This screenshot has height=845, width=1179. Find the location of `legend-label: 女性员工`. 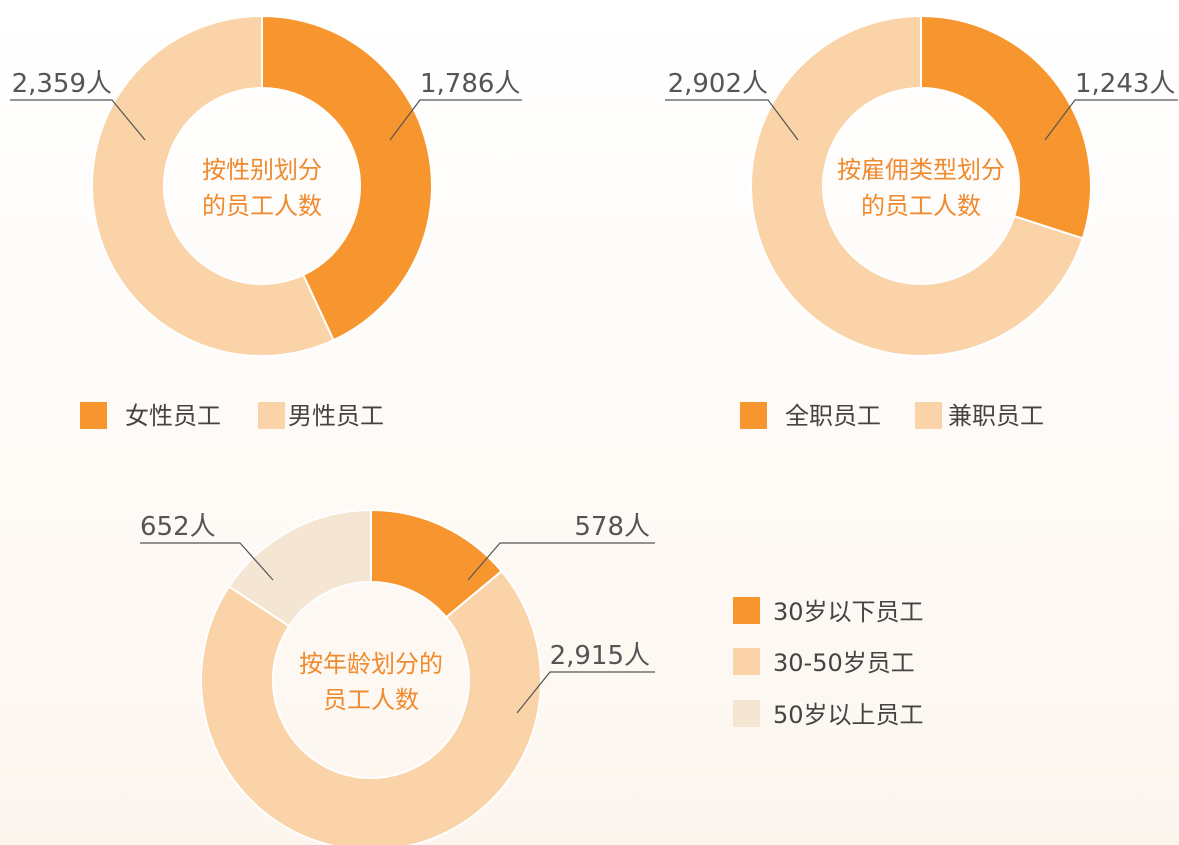

legend-label: 女性员工 is located at coordinates (173, 416).